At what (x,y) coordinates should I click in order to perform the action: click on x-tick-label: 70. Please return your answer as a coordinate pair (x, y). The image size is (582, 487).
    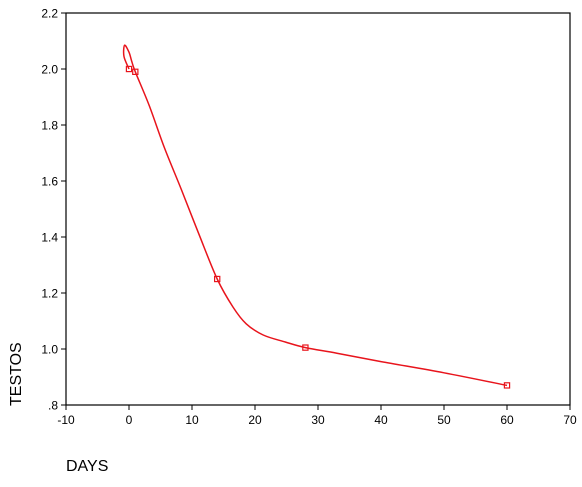
    Looking at the image, I should click on (570, 420).